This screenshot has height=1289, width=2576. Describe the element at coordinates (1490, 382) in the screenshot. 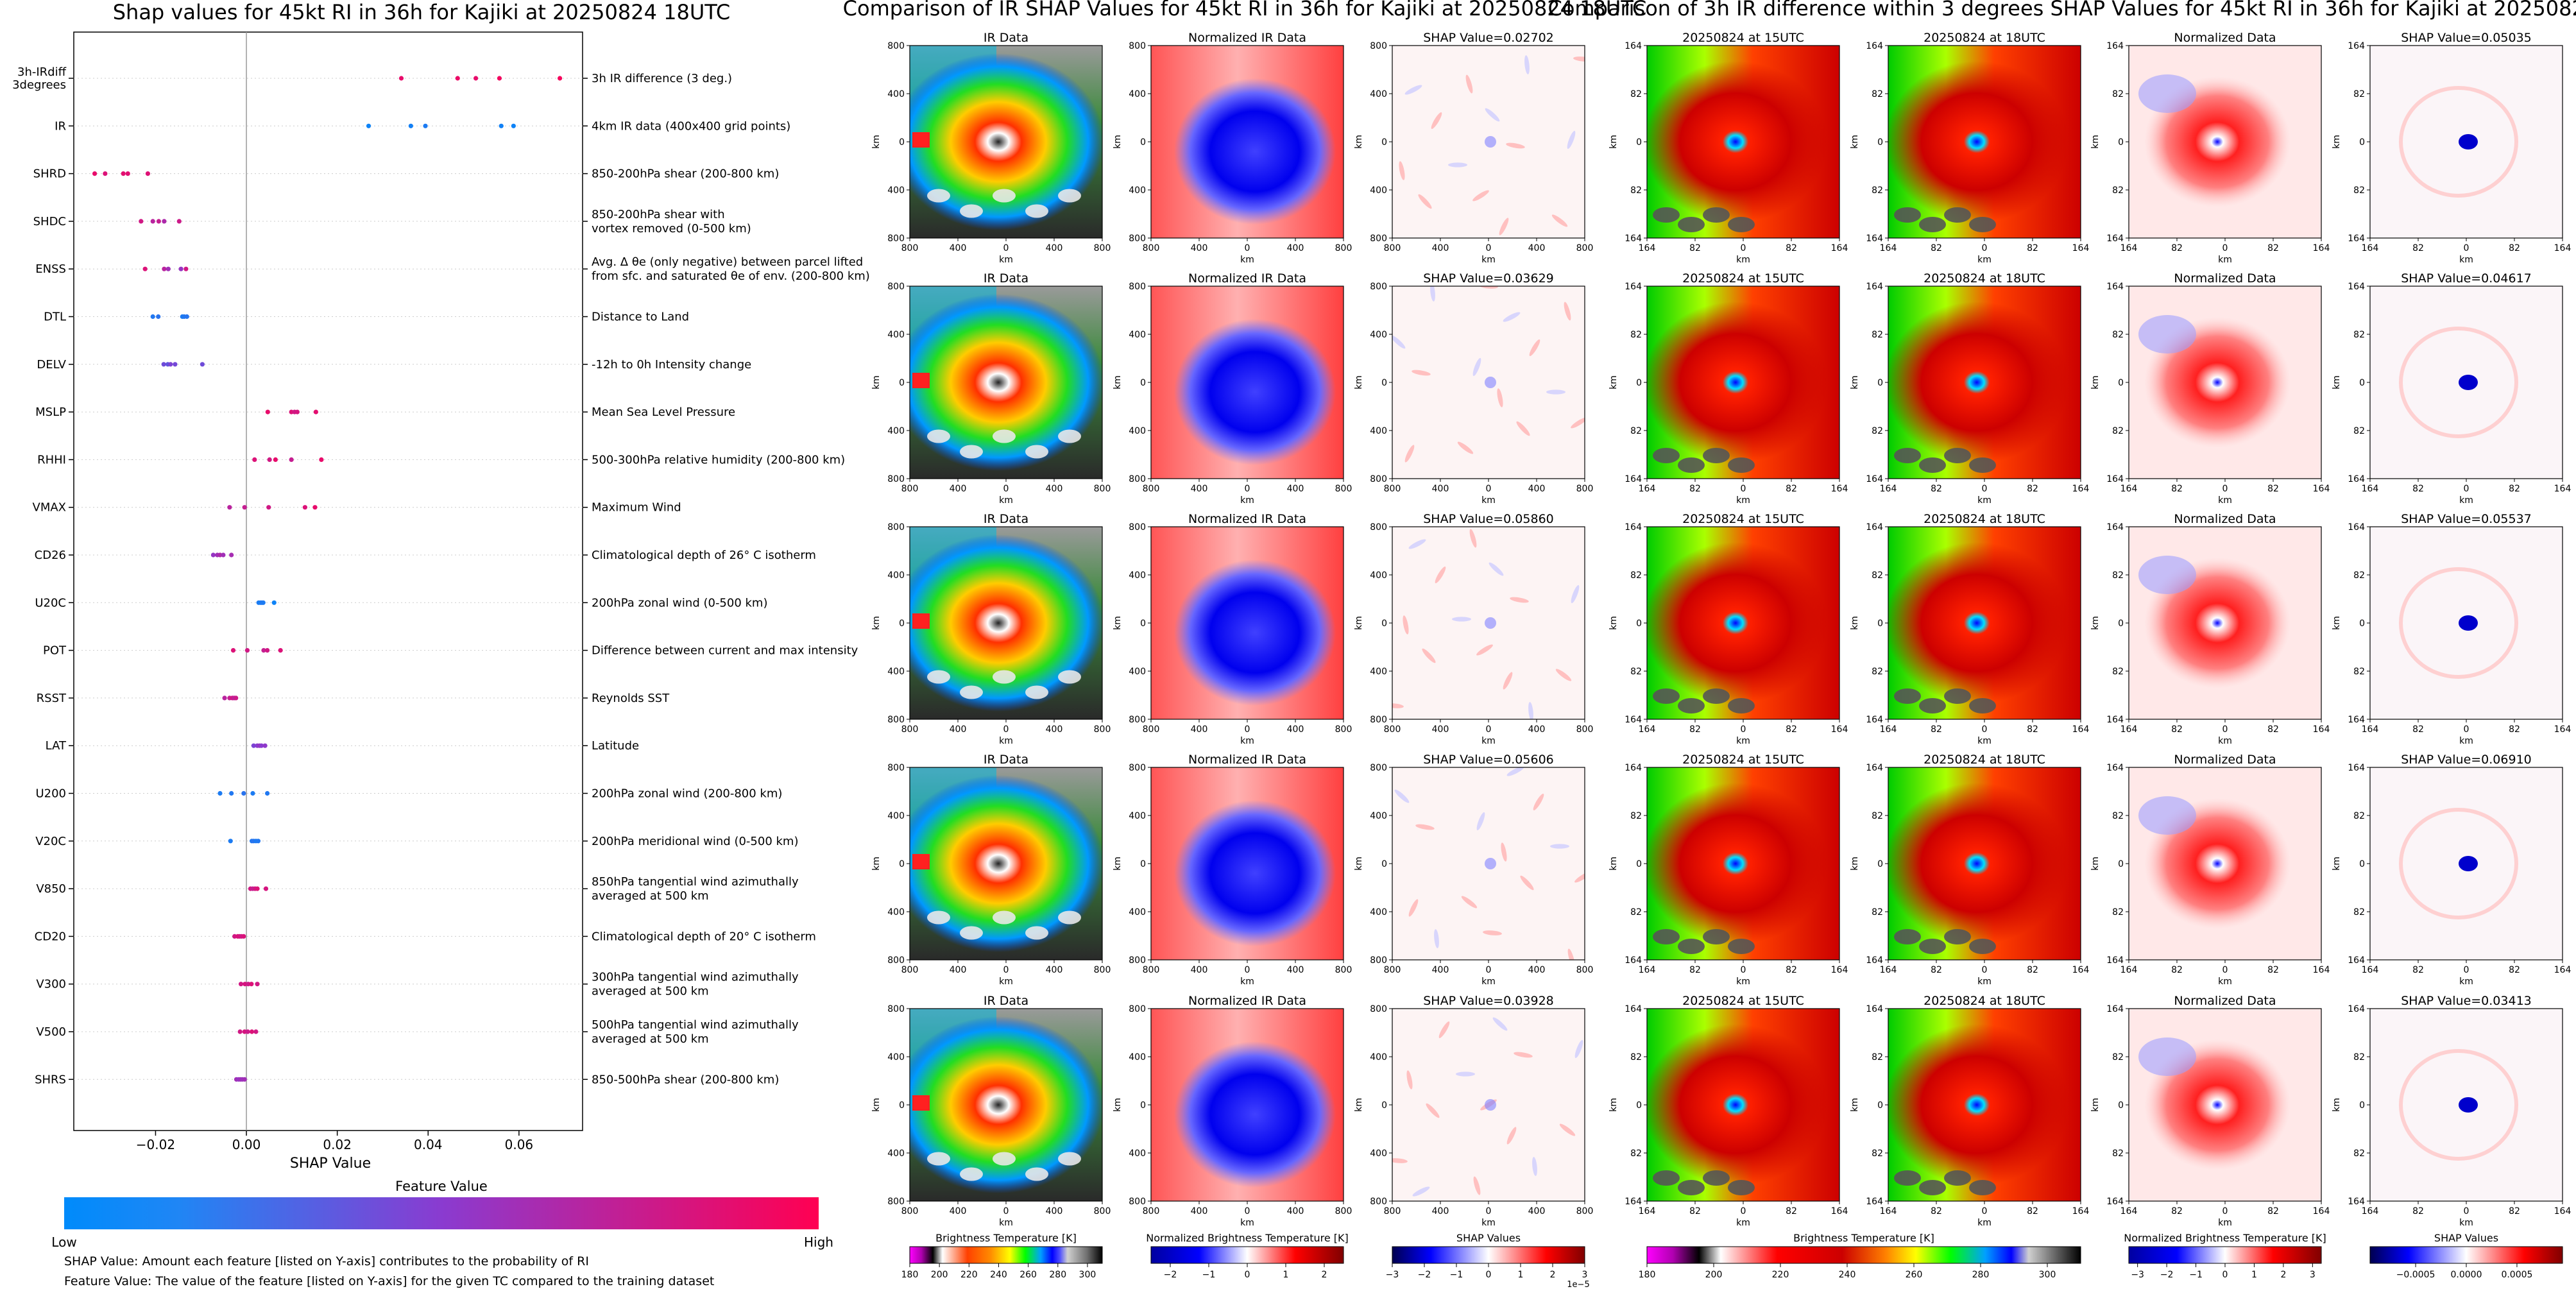

I see `shap-center` at that location.